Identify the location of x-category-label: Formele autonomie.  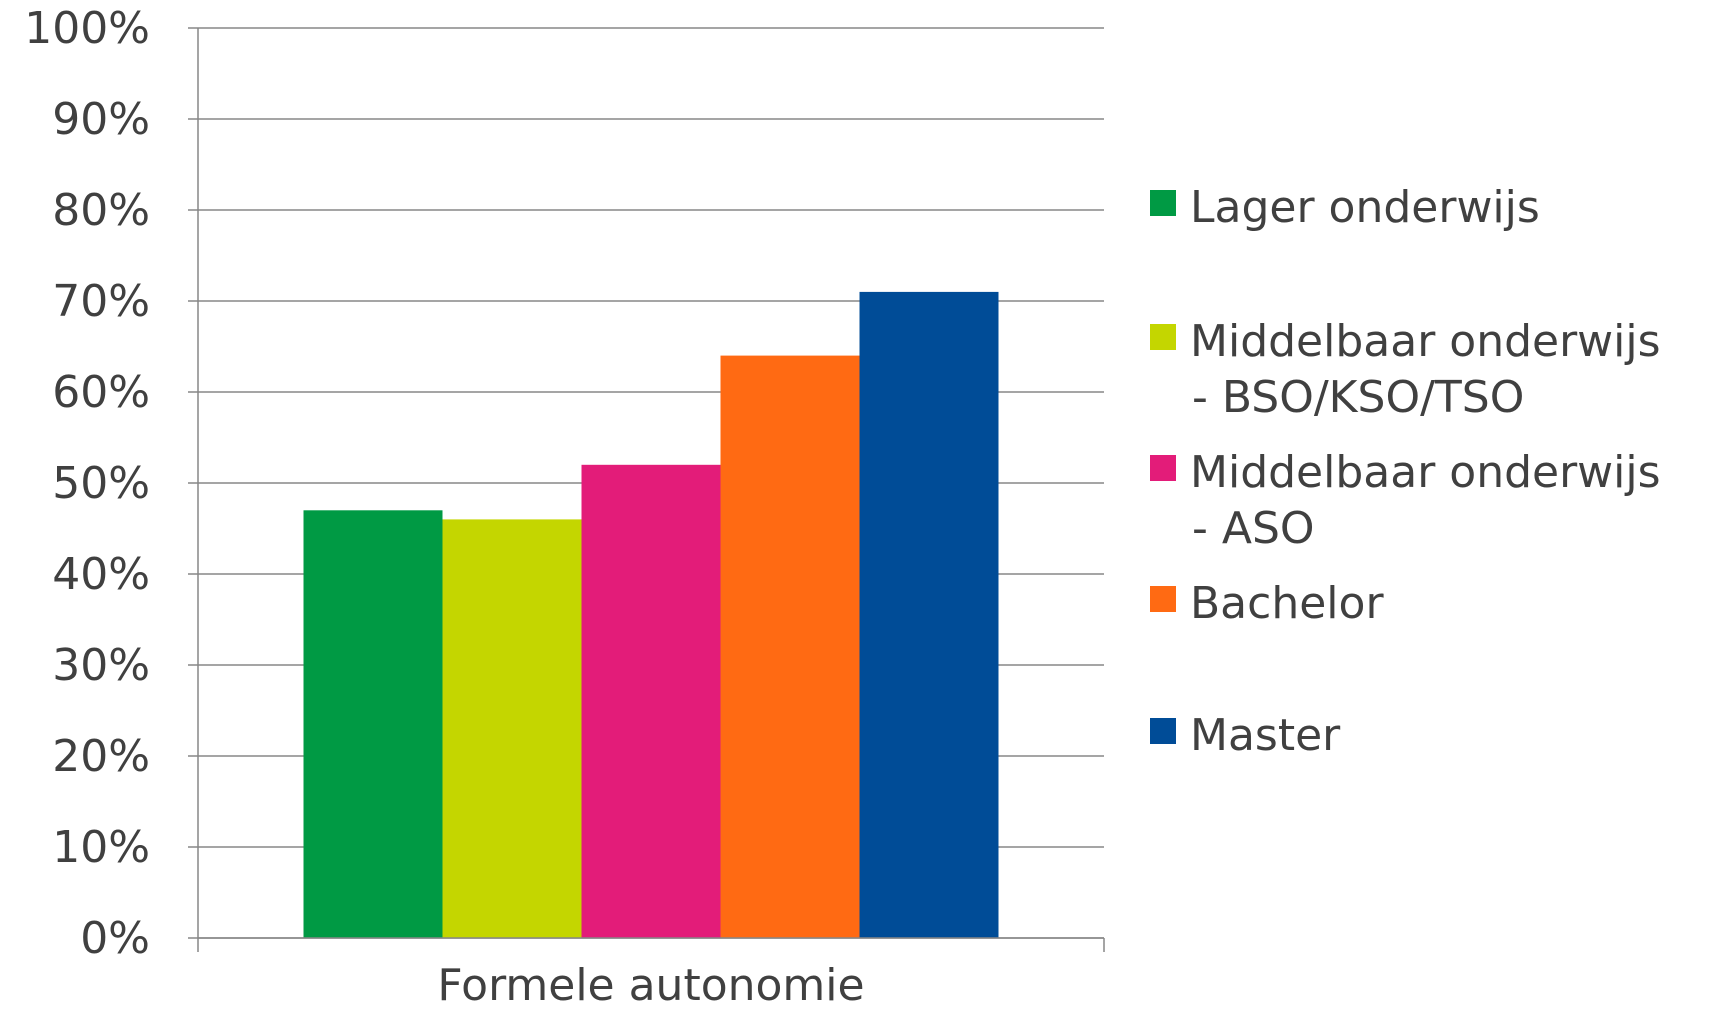
(650, 985).